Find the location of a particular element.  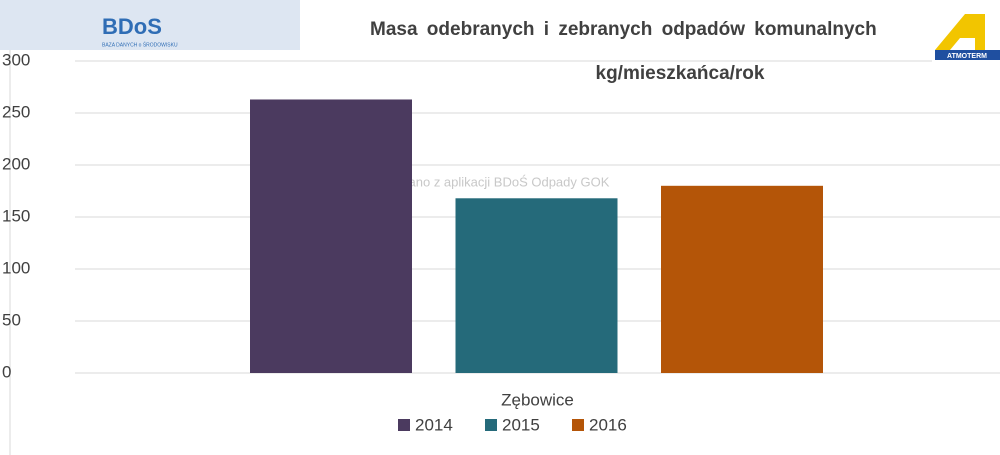

chart-subtitle: kg/mieszkańca/rok is located at coordinates (680, 73).